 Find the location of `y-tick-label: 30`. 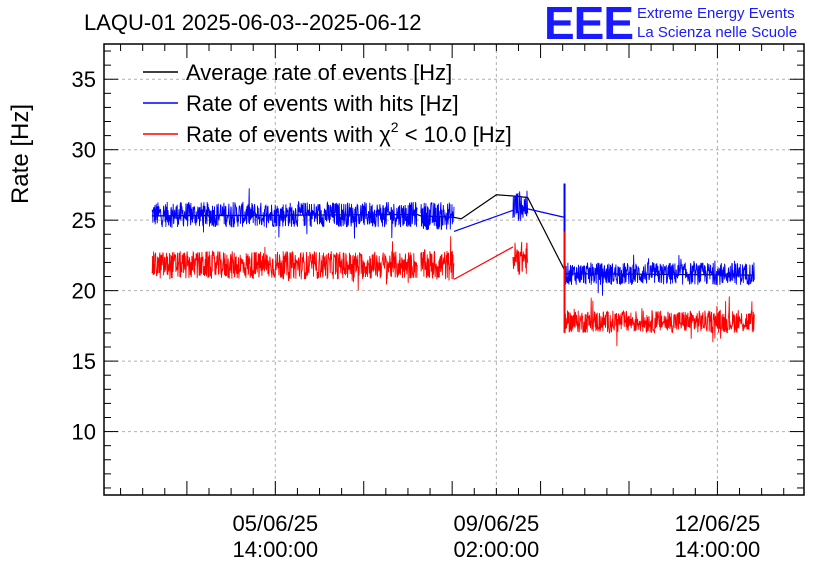

y-tick-label: 30 is located at coordinates (84, 150).